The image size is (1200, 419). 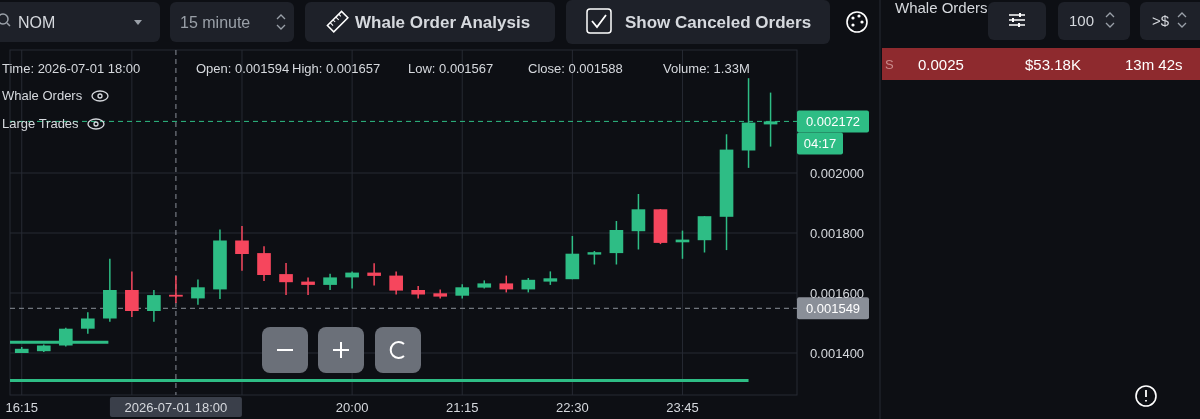 I want to click on text: Whale Order Analysis, so click(x=443, y=22).